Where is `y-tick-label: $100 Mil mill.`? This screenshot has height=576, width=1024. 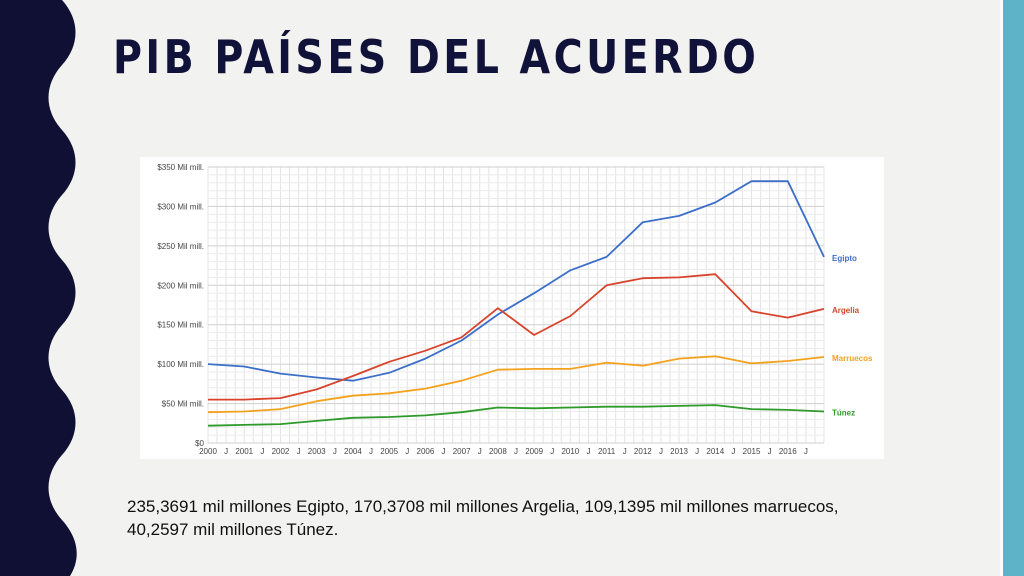 y-tick-label: $100 Mil mill. is located at coordinates (180, 364).